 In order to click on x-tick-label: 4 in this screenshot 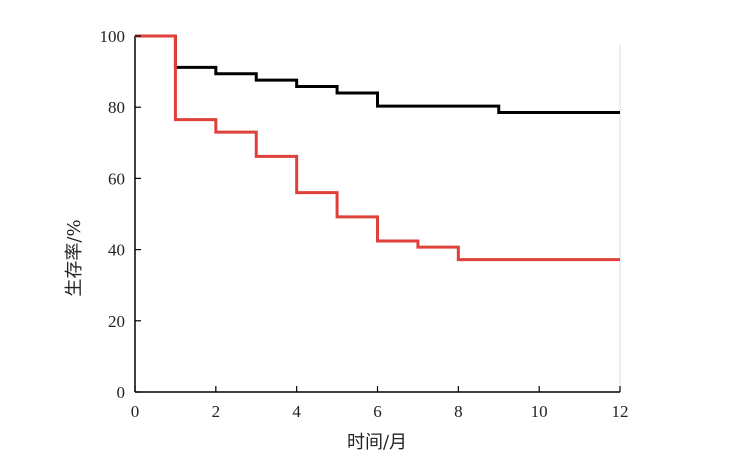, I will do `click(296, 411)`.